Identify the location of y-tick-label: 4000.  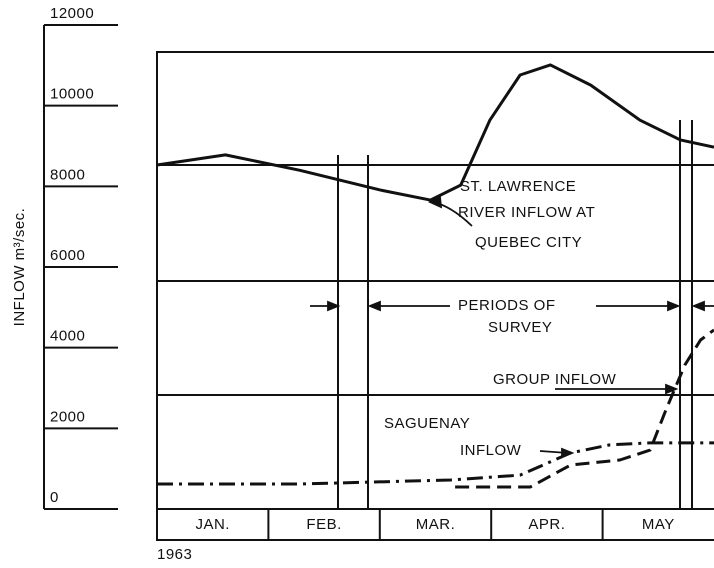
(67, 336).